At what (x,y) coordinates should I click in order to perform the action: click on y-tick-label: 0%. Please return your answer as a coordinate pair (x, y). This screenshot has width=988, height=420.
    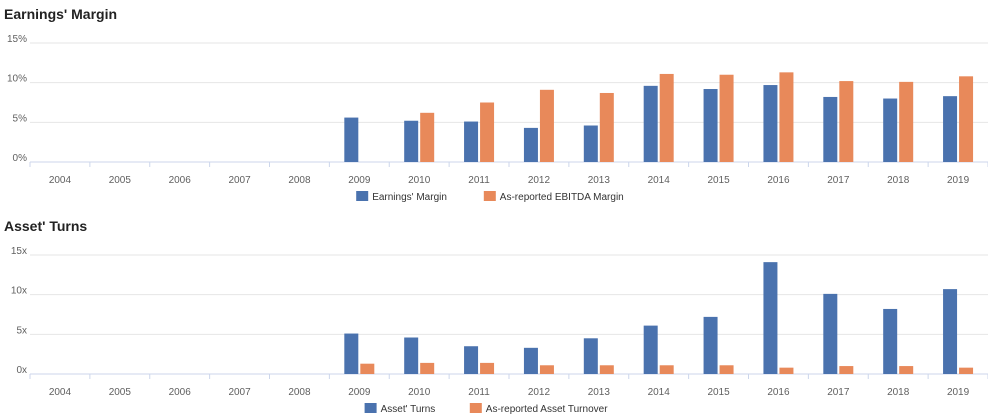
    Looking at the image, I should click on (20, 158).